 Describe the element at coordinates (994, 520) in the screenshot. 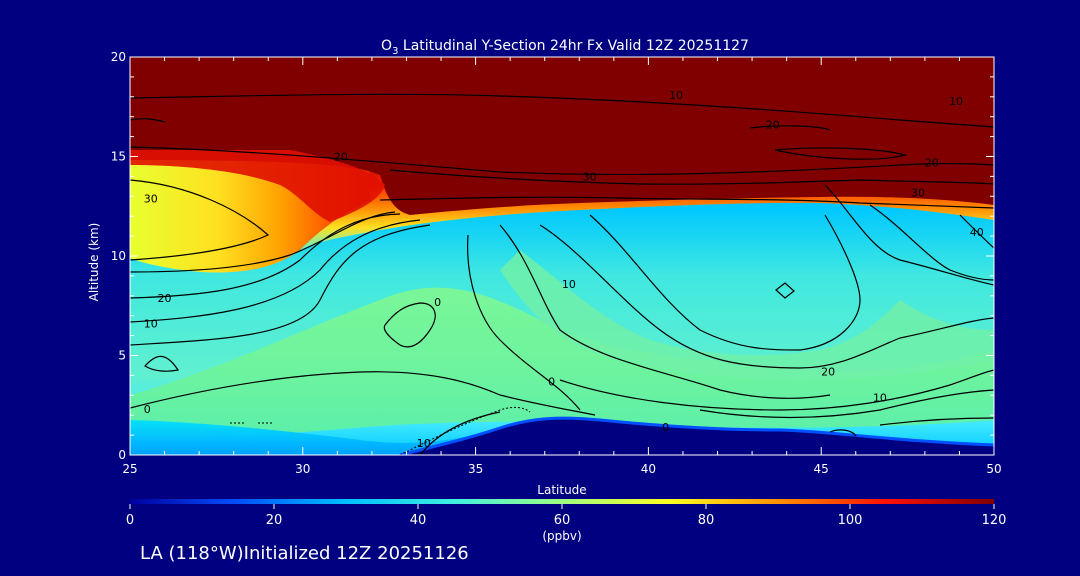

I see `colorbar-tick-label: 120` at that location.